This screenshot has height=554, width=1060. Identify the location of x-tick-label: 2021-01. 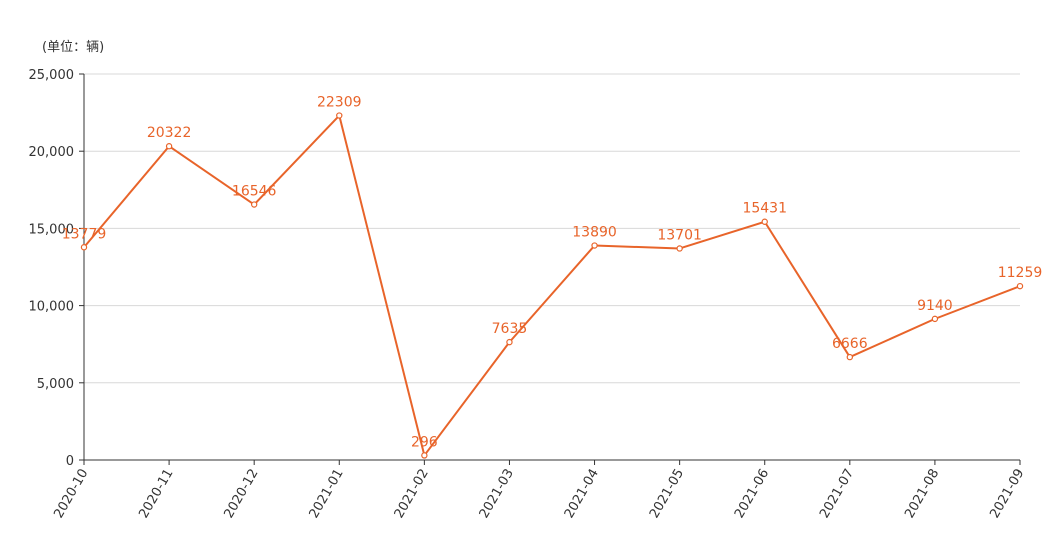
(327, 494).